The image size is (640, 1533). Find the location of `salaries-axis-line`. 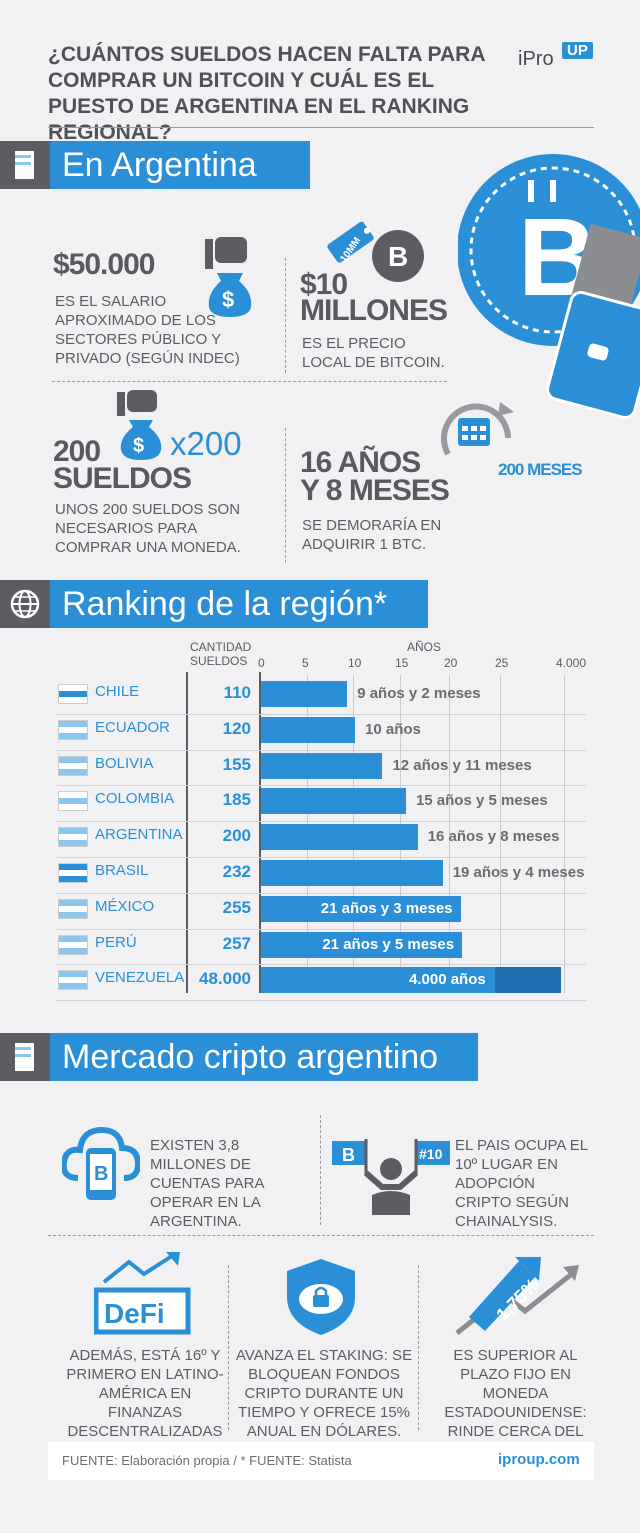

salaries-axis-line is located at coordinates (187, 832).